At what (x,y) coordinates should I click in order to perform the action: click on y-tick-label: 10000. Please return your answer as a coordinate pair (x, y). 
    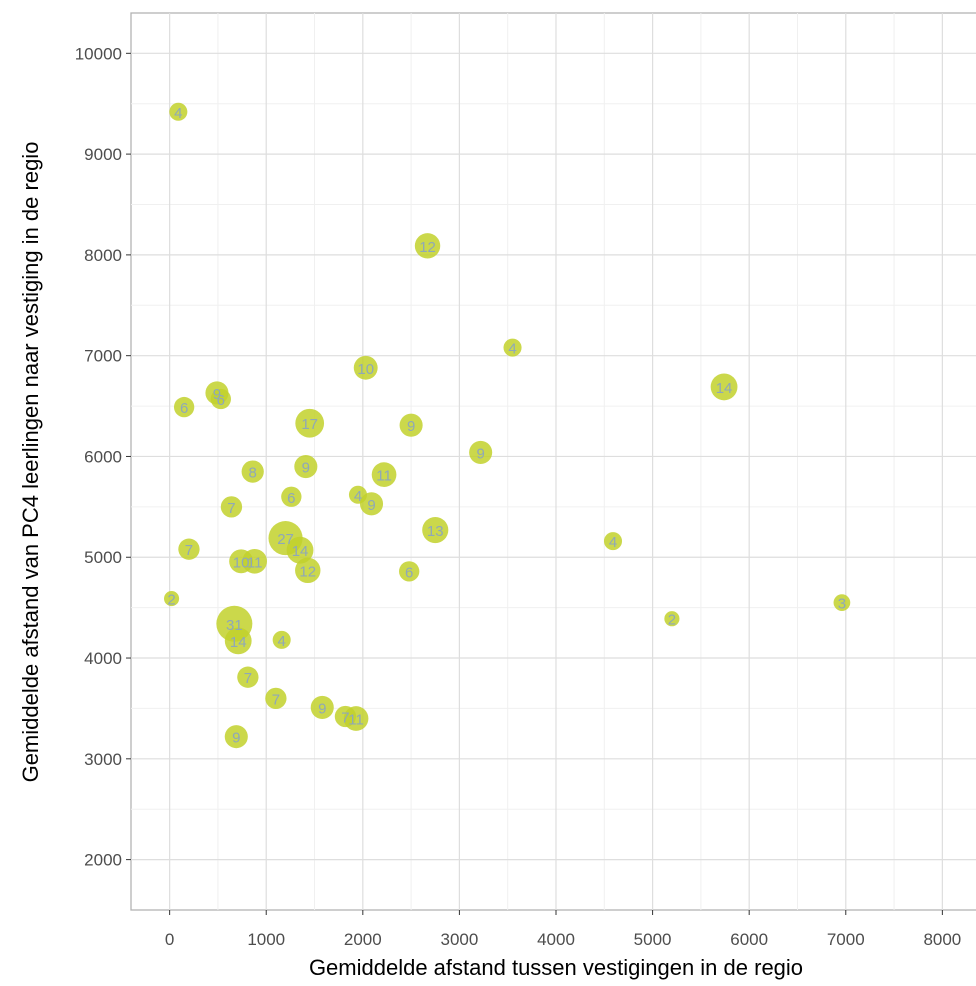
    Looking at the image, I should click on (98, 53).